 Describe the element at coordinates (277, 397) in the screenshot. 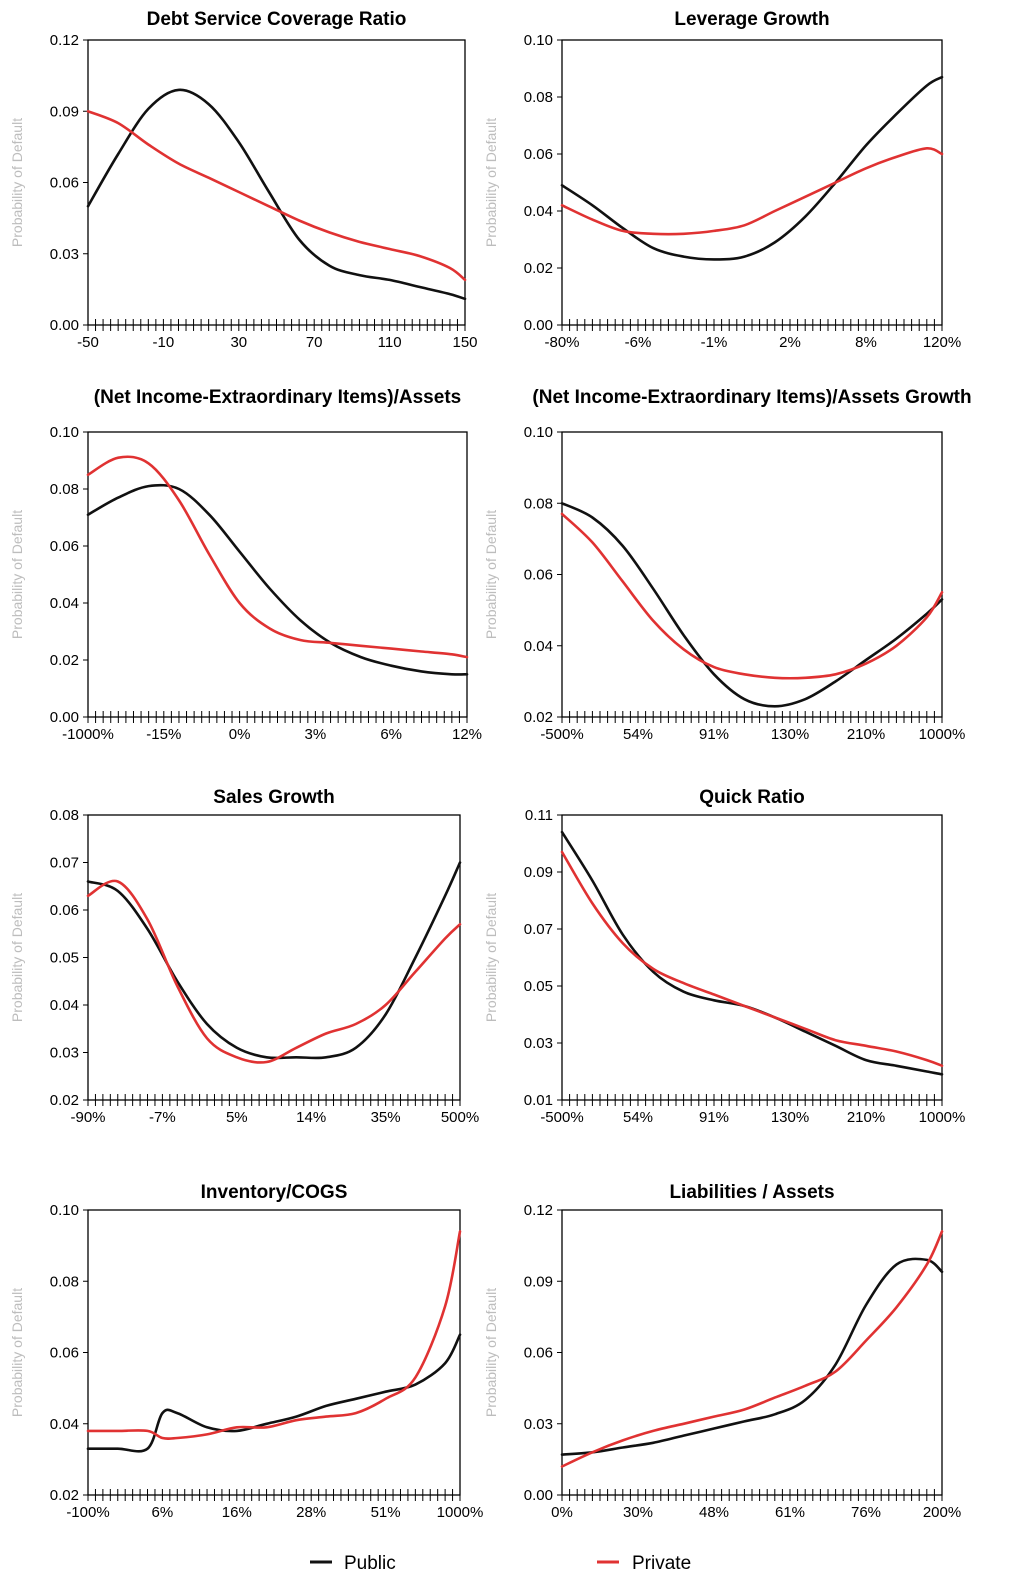

I see `chart-title: (Net Income-Extraordinary Items)/Assets` at that location.